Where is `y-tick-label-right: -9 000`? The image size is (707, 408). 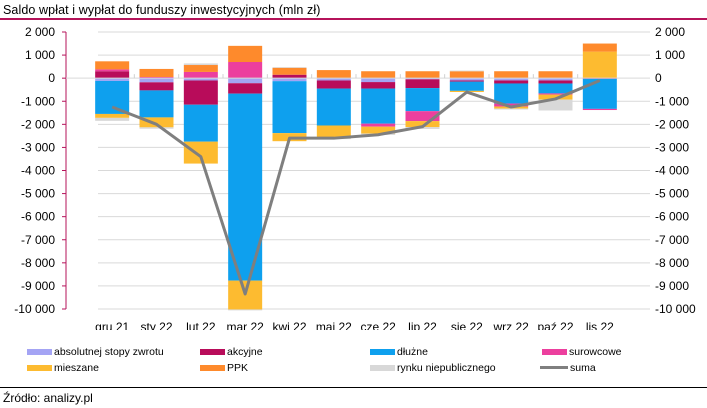 y-tick-label-right: -9 000 is located at coordinates (672, 286).